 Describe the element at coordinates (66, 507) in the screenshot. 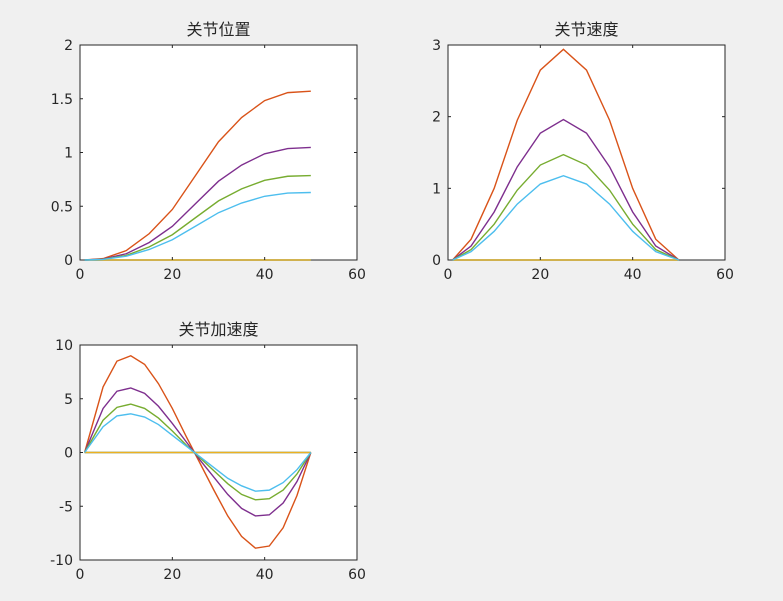

I see `y-tick-label: -5` at that location.